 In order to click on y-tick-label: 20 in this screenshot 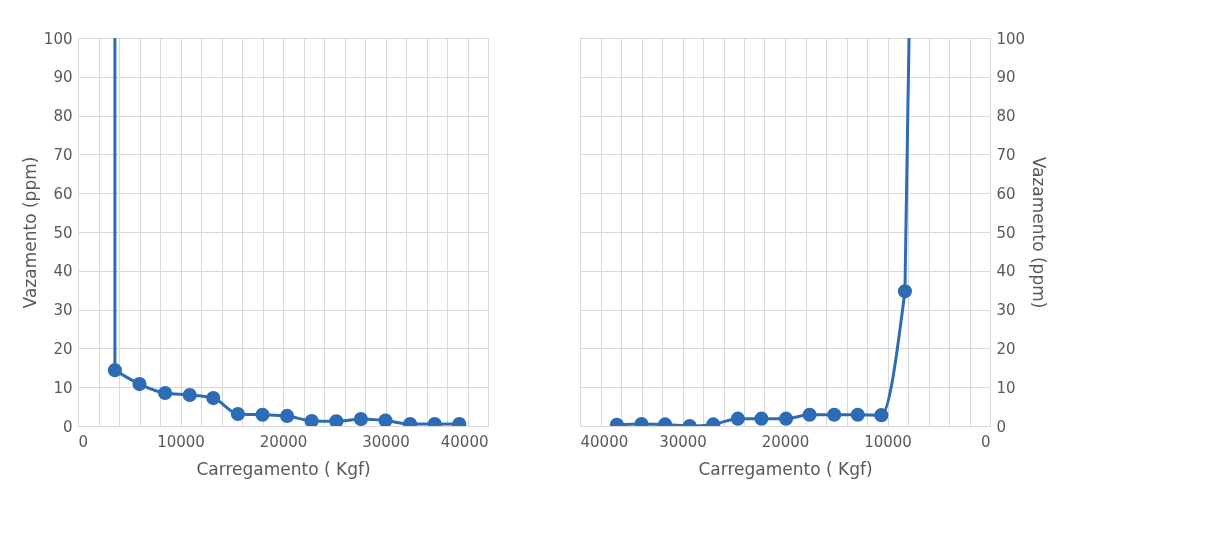, I will do `click(63, 348)`.